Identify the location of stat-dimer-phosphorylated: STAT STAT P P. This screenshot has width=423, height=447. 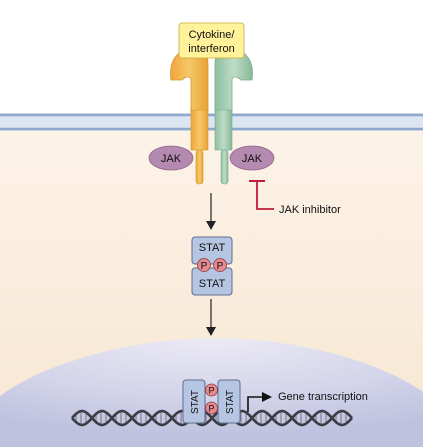
(212, 266).